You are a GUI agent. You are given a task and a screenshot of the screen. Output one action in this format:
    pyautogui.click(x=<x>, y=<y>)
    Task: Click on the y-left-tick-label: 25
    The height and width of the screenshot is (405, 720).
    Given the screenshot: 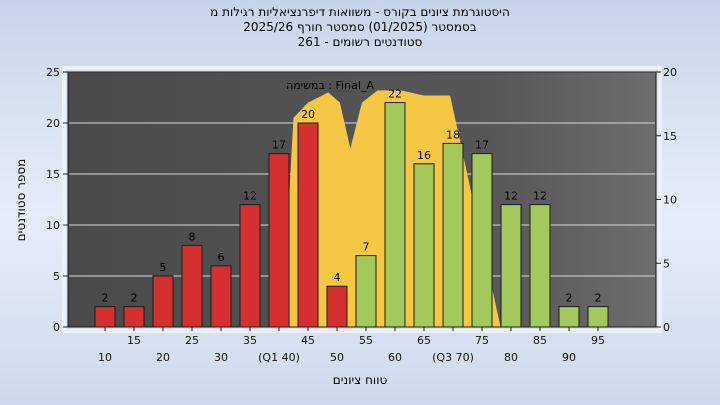 What is the action you would take?
    pyautogui.click(x=53, y=72)
    